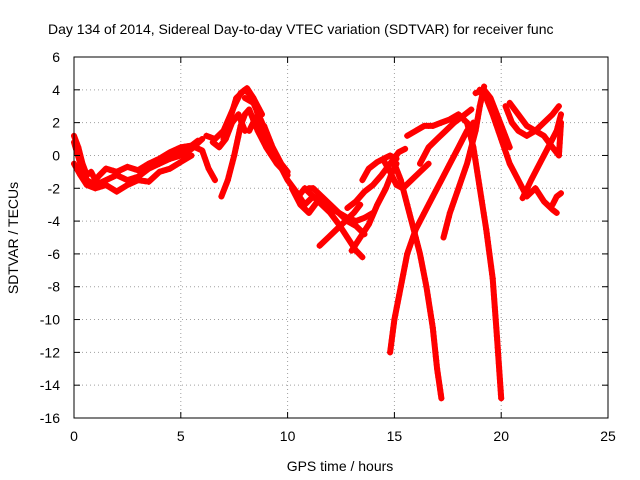  I want to click on y-tick-label: -12, so click(50, 352).